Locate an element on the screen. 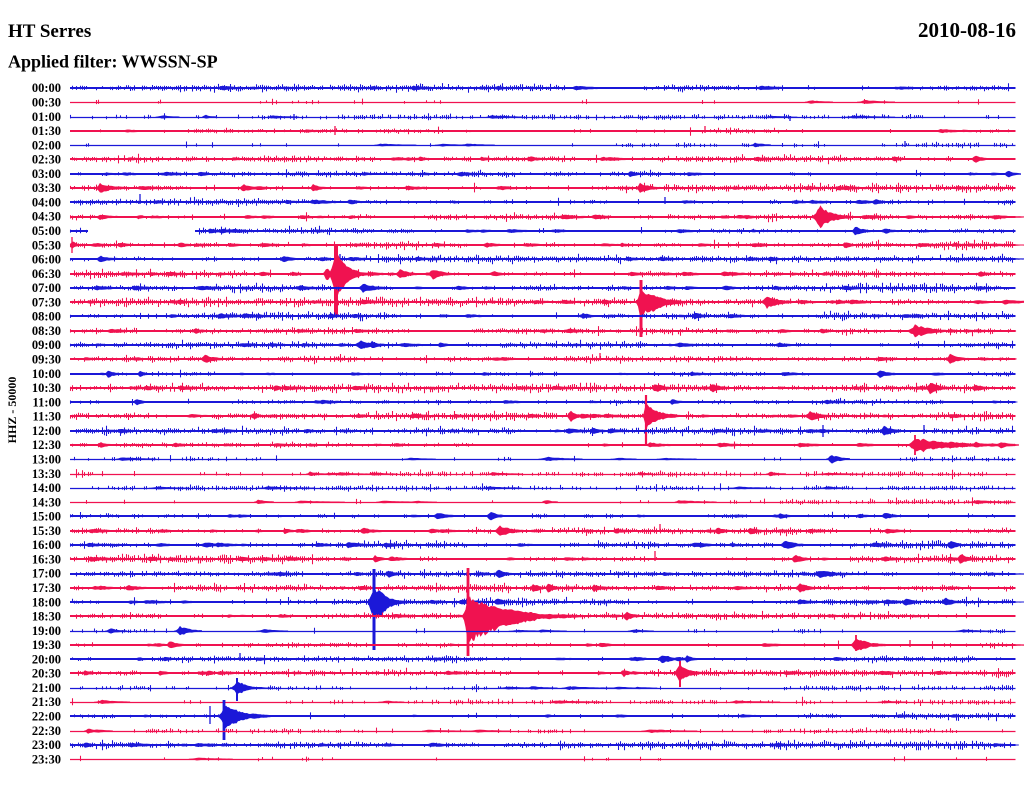  svg-text: 19:30 is located at coordinates (46, 645).